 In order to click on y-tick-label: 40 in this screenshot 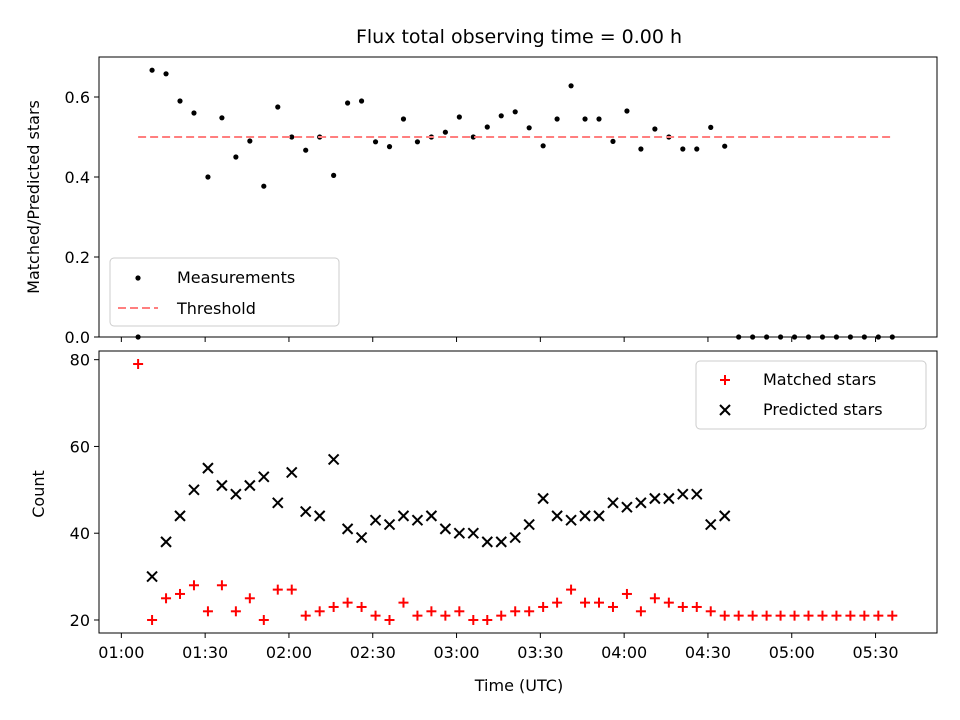, I will do `click(80, 533)`.